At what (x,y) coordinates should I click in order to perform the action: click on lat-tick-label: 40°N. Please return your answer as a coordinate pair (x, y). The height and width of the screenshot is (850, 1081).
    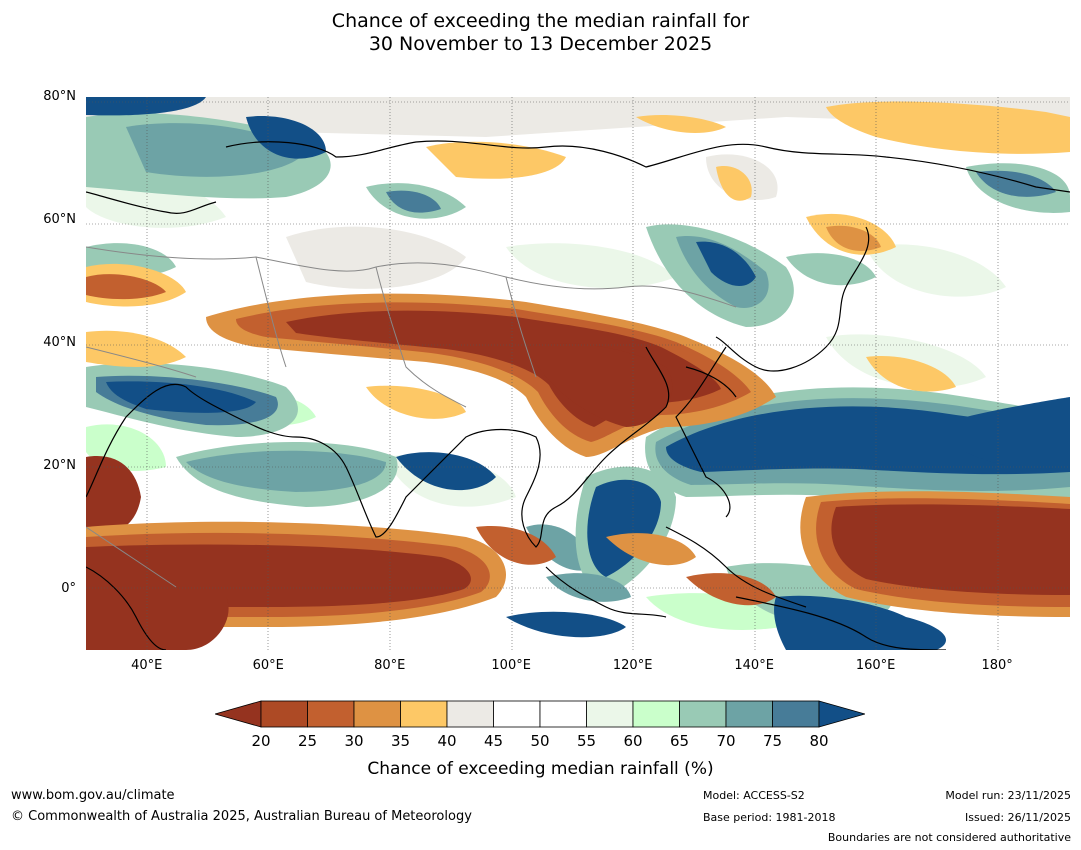
    Looking at the image, I should click on (59, 342).